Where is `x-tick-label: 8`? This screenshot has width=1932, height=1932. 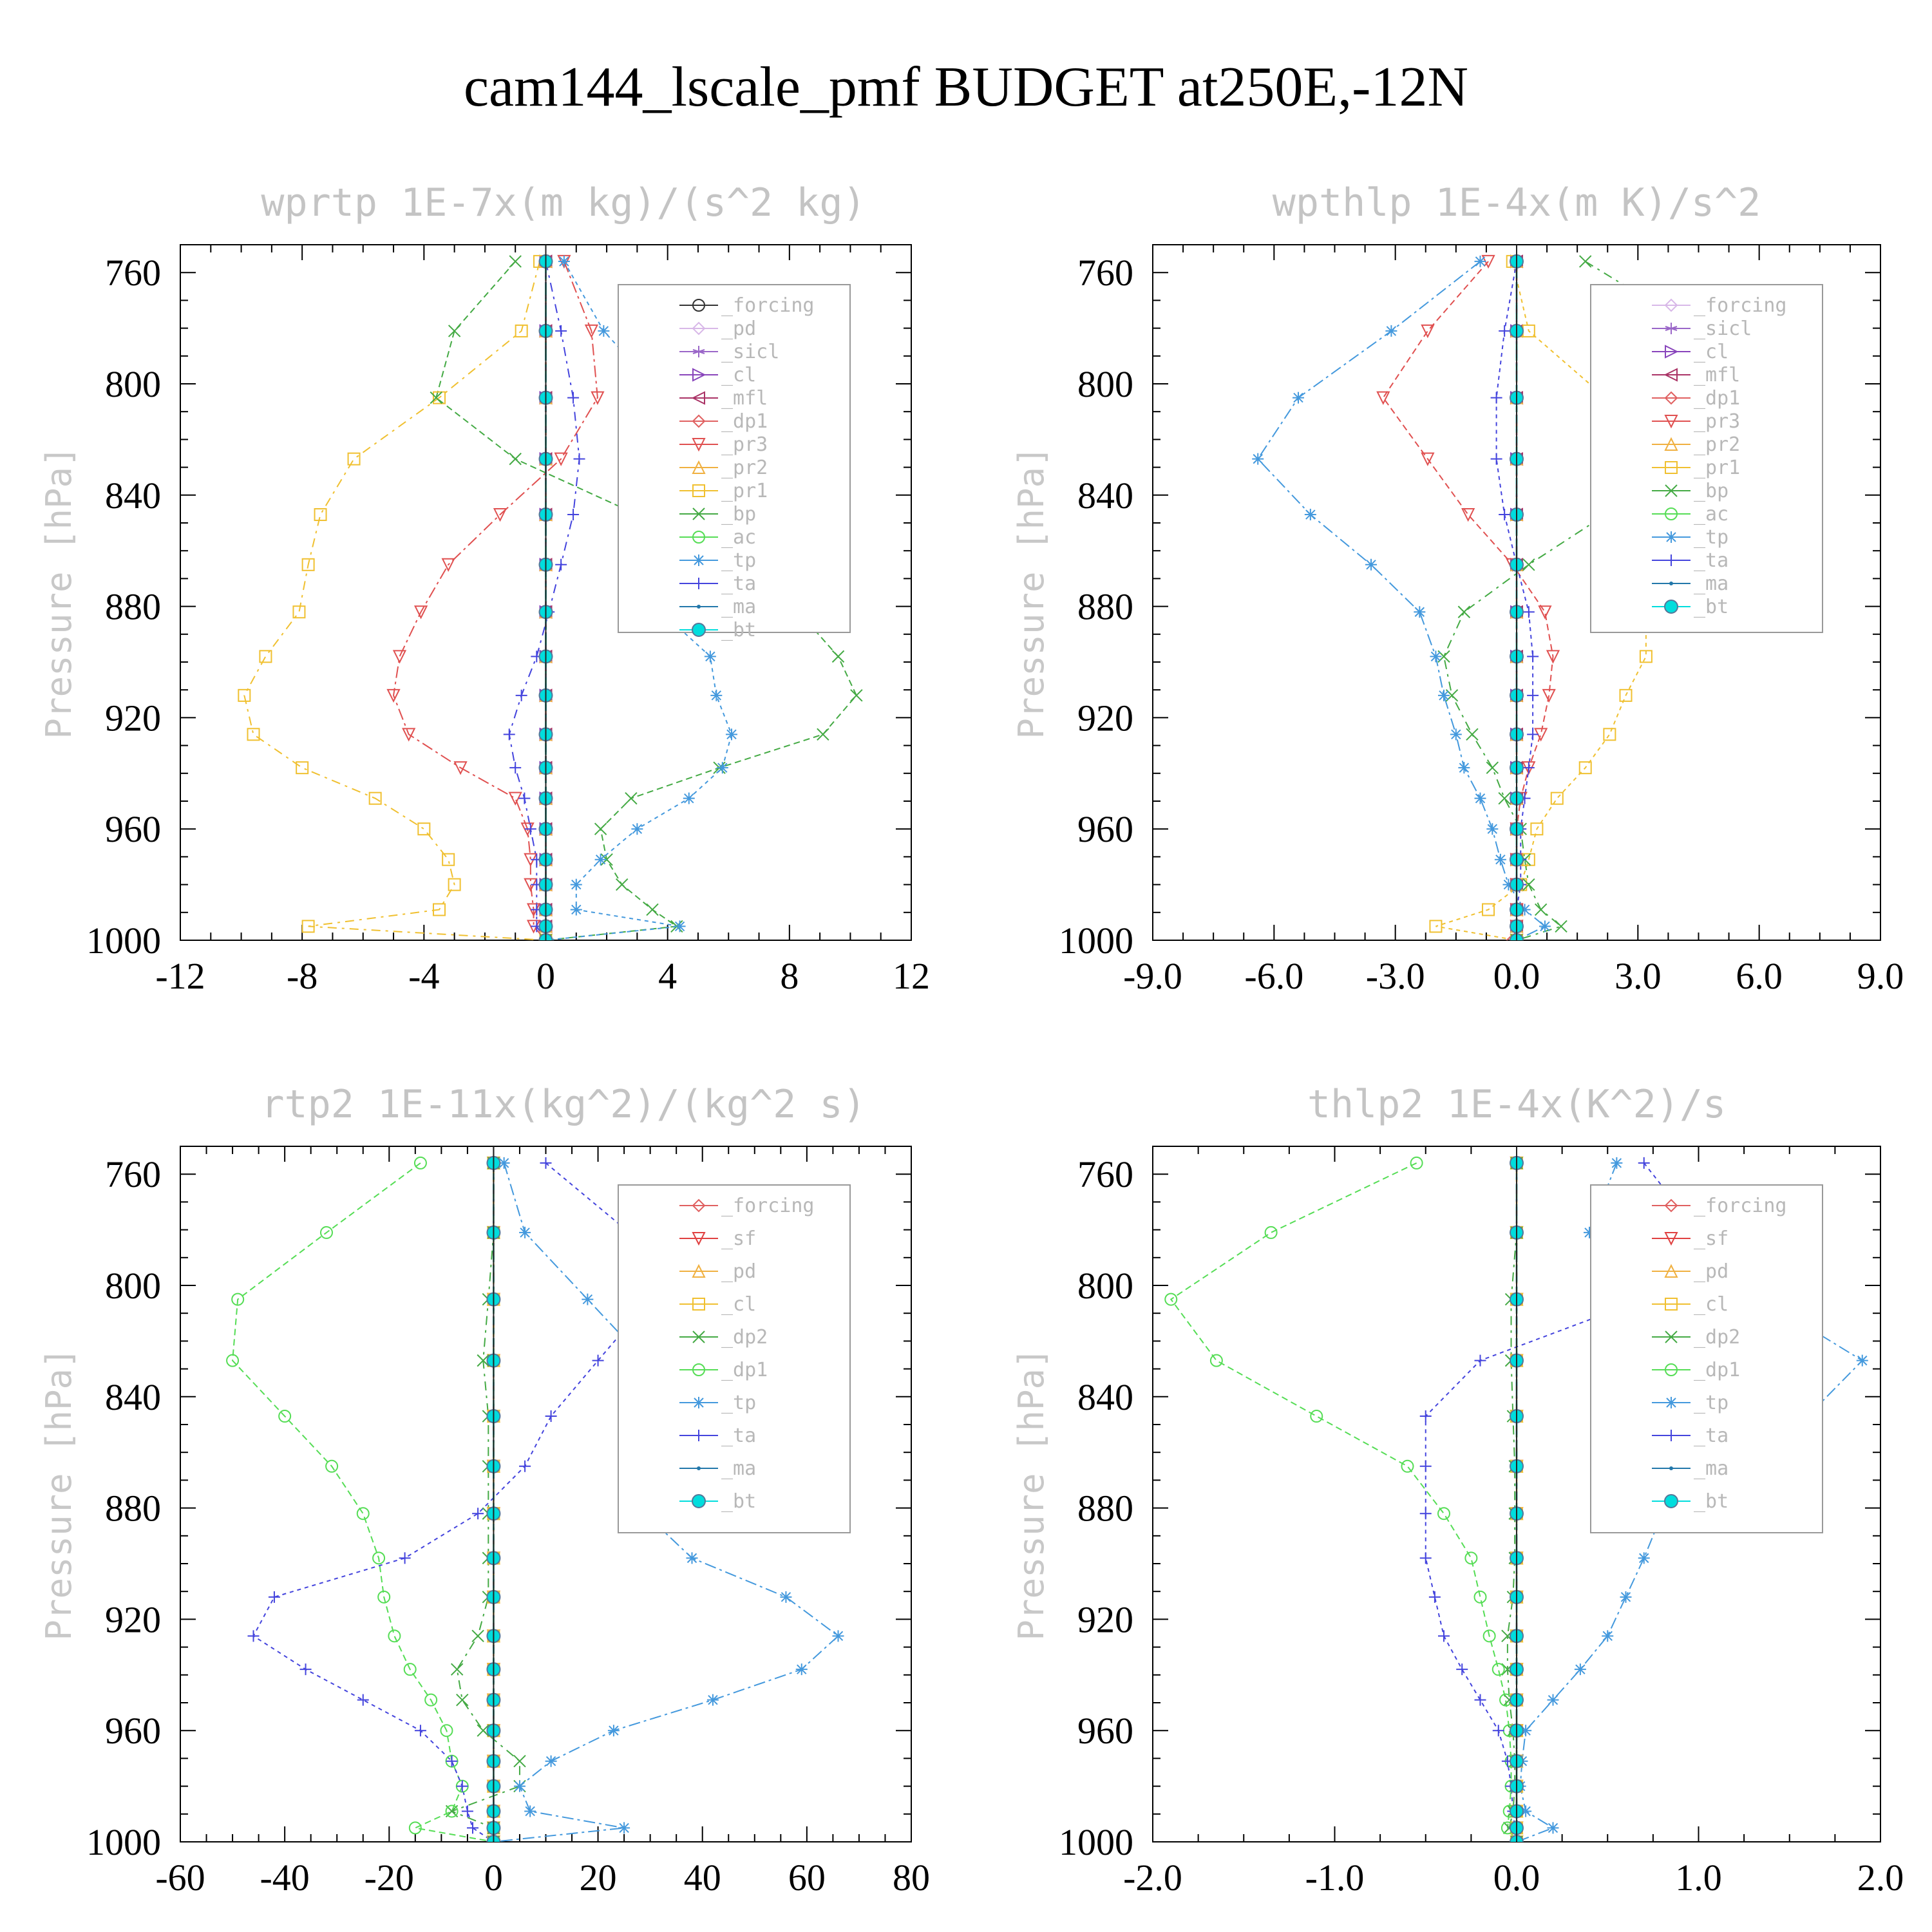 x-tick-label: 8 is located at coordinates (789, 976).